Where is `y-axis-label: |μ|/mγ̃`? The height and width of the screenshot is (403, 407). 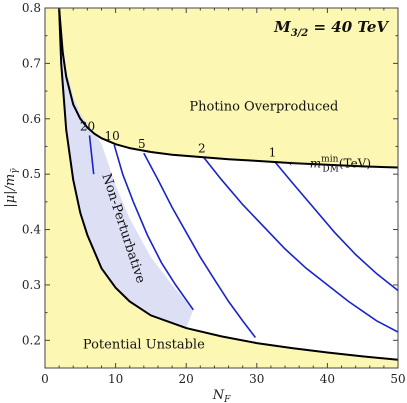
y-axis-label: |μ|/mγ̃ is located at coordinates (11, 188).